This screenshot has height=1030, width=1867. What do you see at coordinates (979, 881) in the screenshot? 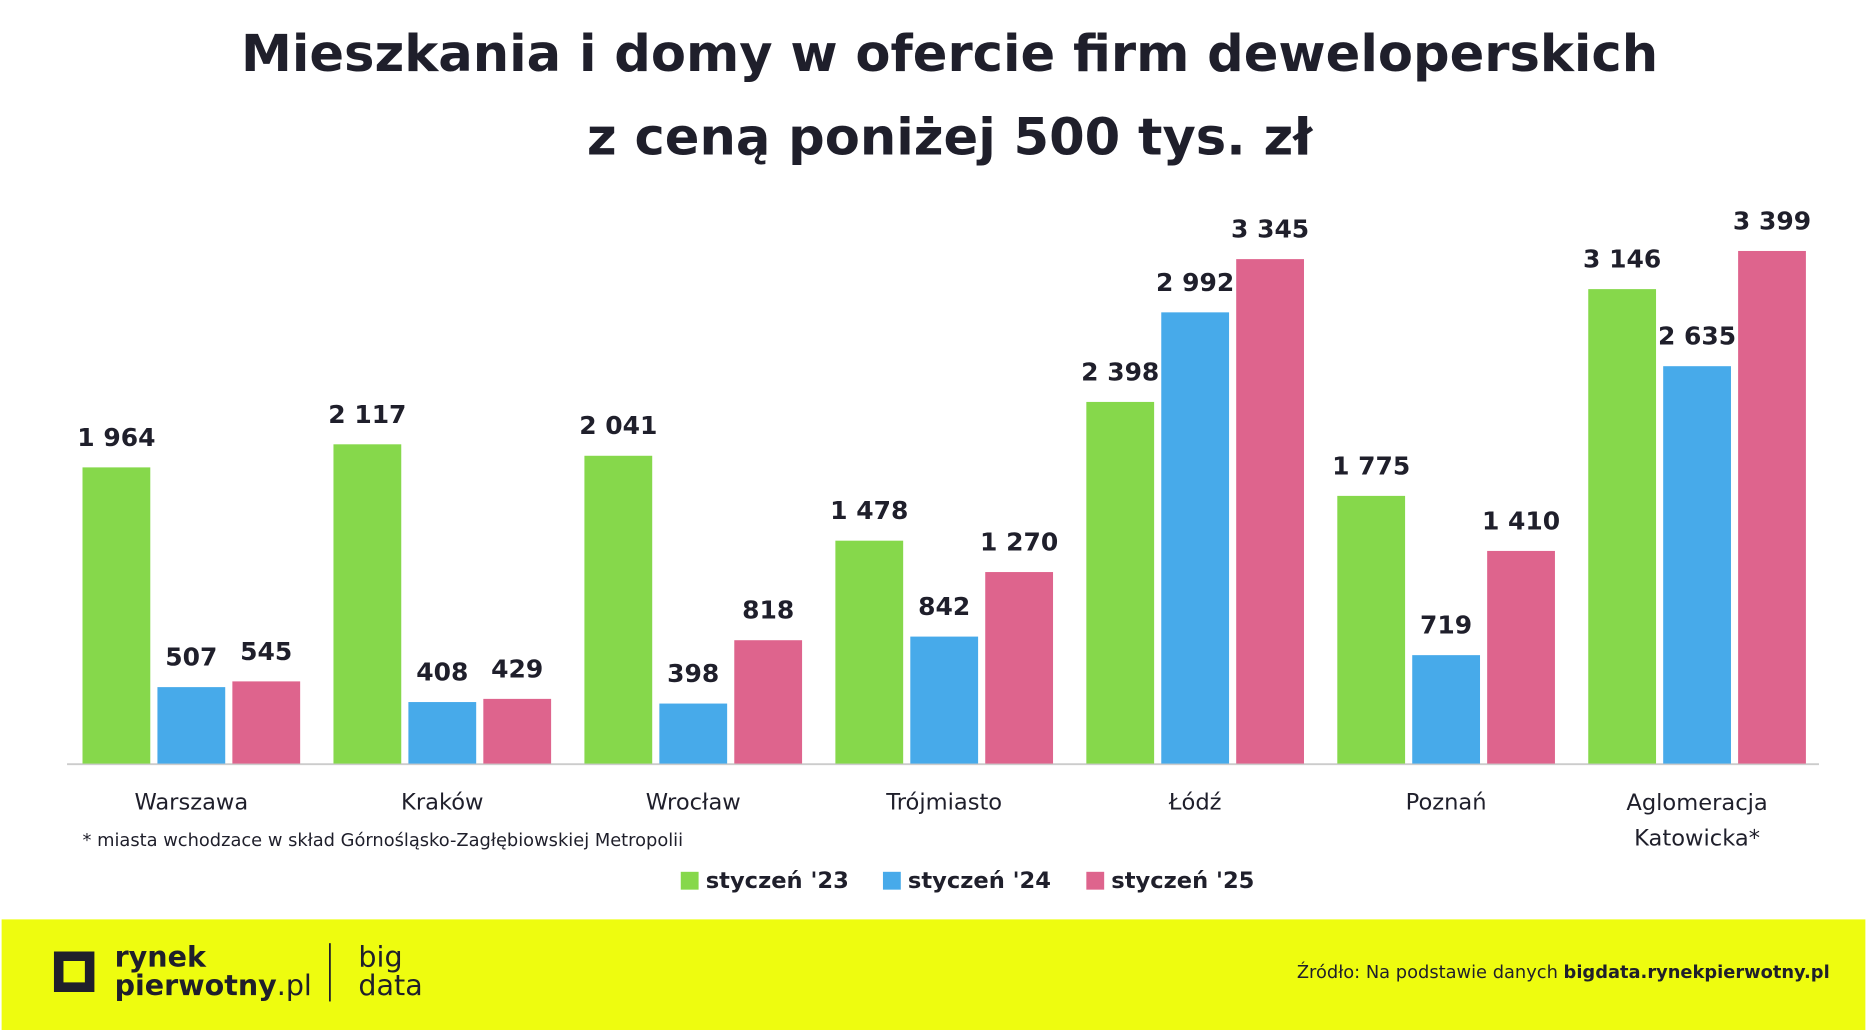
I see `legend-label: styczeń '24` at bounding box center [979, 881].